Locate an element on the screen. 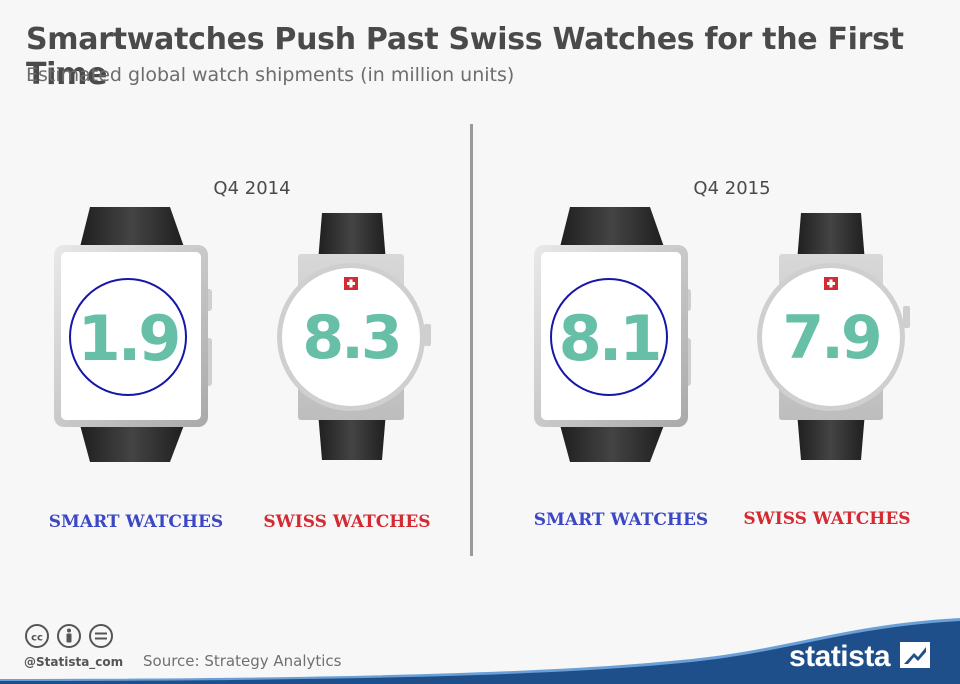 This screenshot has width=960, height=684. smart-watch-2014: 1.9 is located at coordinates (133, 334).